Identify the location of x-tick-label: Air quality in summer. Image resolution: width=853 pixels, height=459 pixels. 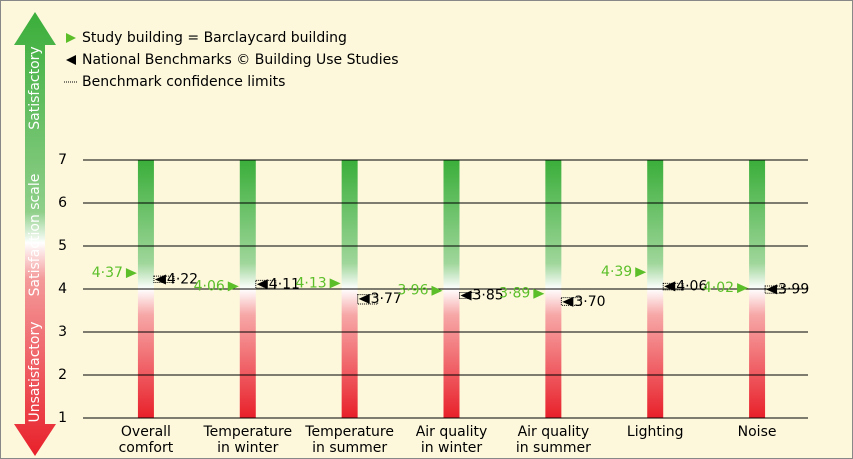
(553, 440).